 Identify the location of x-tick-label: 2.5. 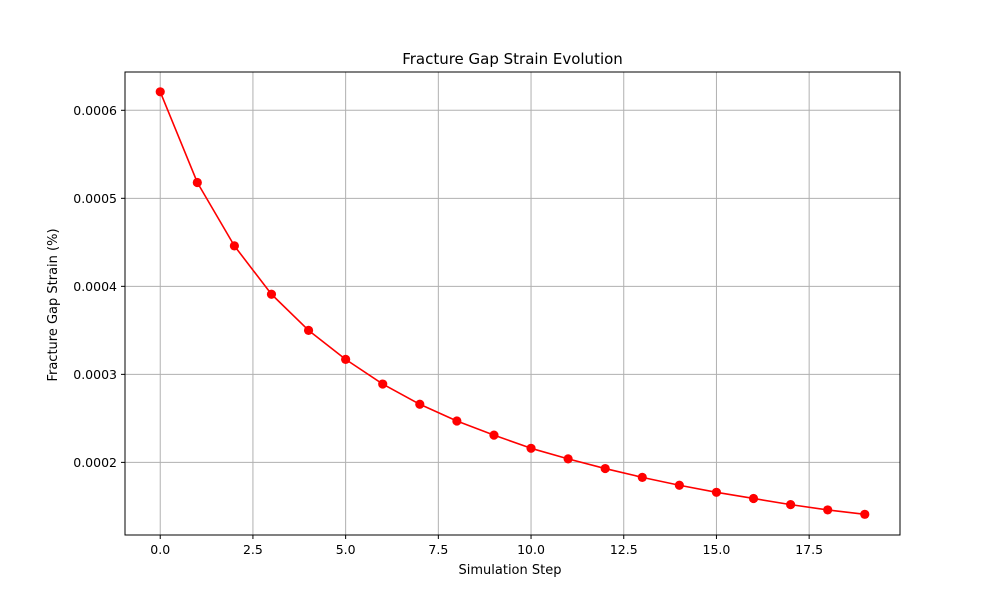
(253, 549).